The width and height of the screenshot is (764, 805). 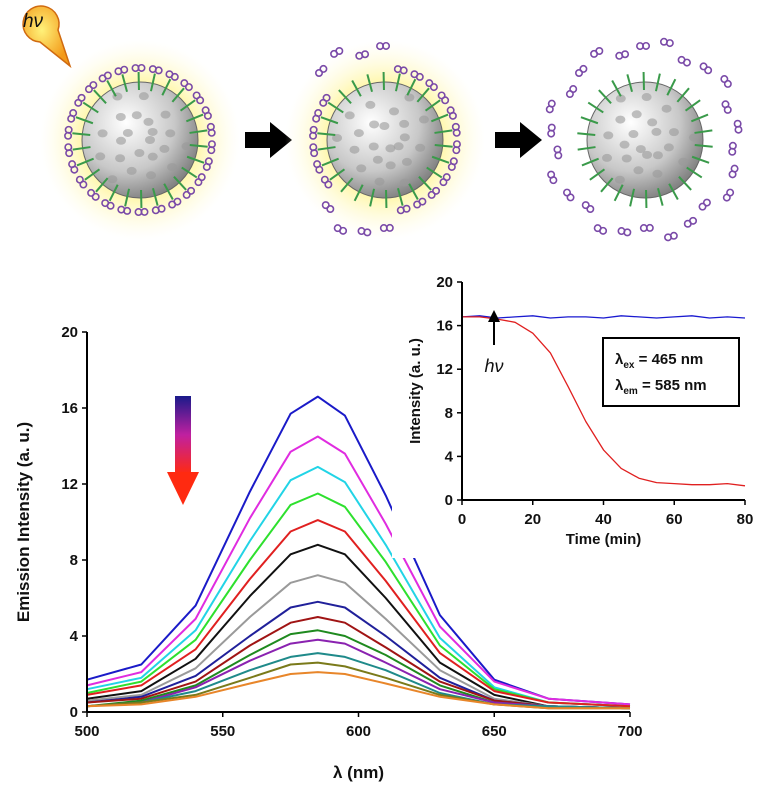 I want to click on x-tick-label: 0, so click(x=462, y=519).